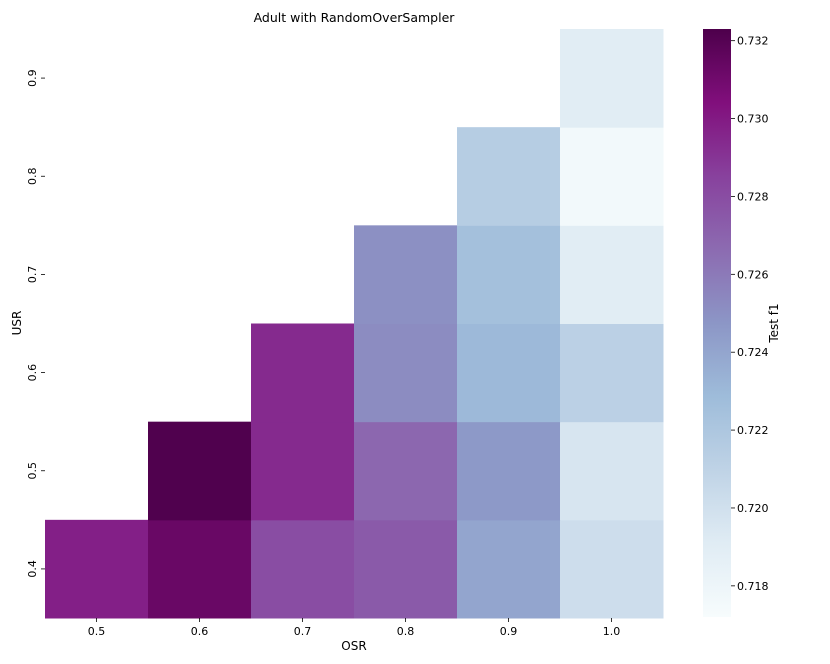 This screenshot has height=664, width=830. I want to click on x-tick-label: 0.5, so click(97, 631).